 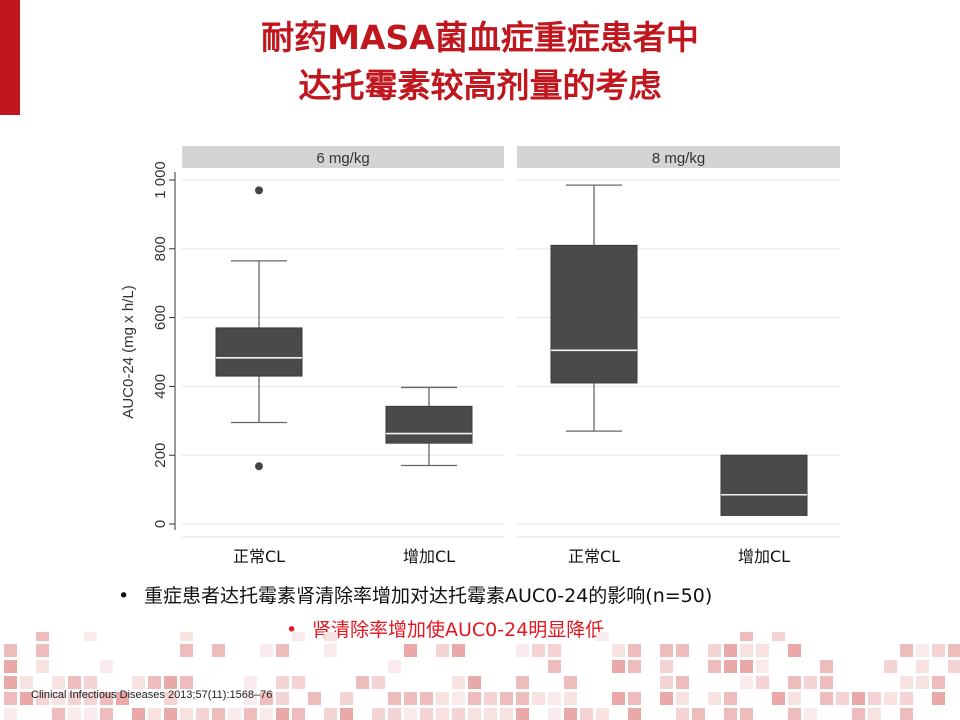 What do you see at coordinates (10, 57) in the screenshot?
I see `title-accent-bar` at bounding box center [10, 57].